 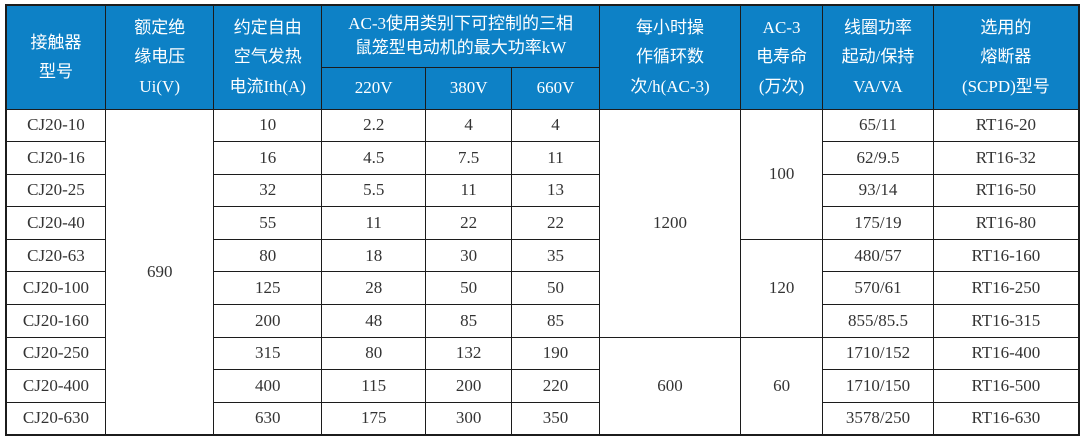 What do you see at coordinates (373, 190) in the screenshot?
I see `cell-kw220: 5.5` at bounding box center [373, 190].